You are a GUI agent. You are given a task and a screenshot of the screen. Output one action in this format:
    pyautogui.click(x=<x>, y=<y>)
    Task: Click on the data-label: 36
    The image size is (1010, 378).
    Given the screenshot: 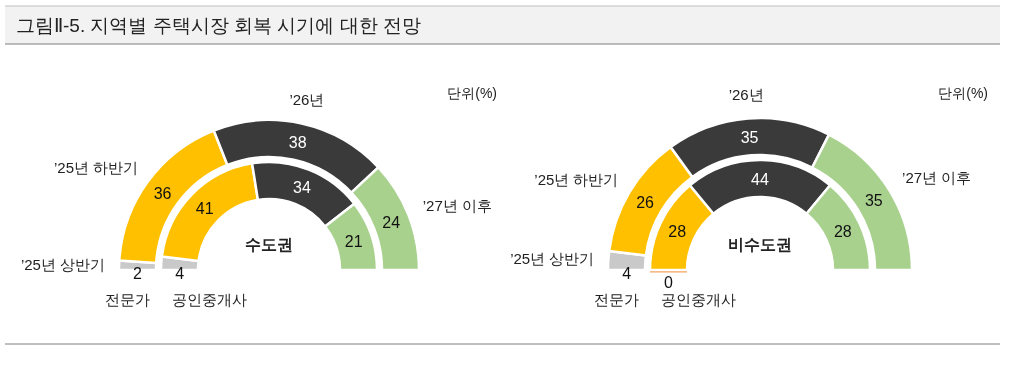 What is the action you would take?
    pyautogui.click(x=162, y=193)
    